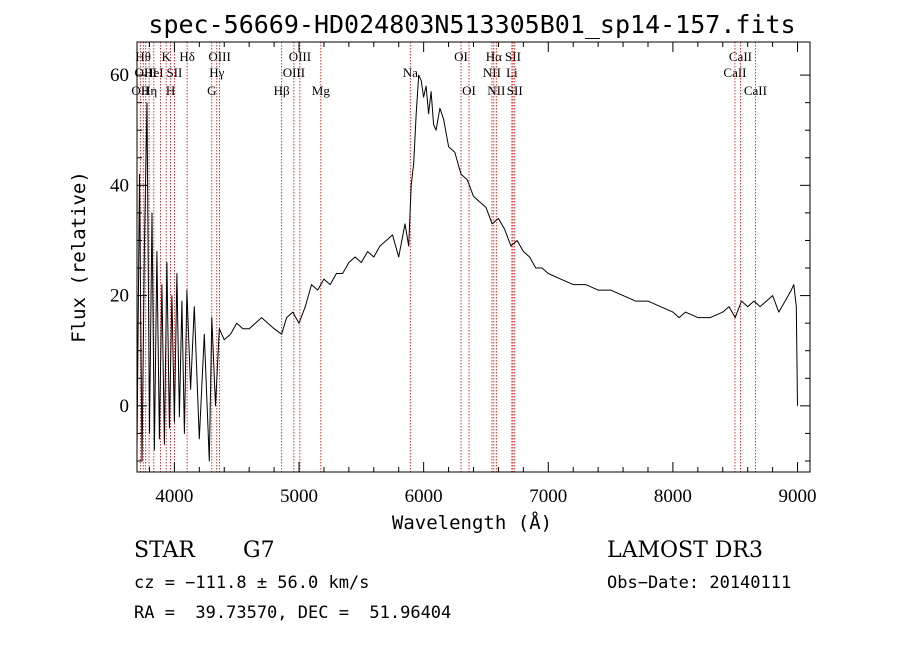 The height and width of the screenshot is (649, 900). Describe the element at coordinates (321, 90) in the screenshot. I see `line-marker-label: Mg` at that location.